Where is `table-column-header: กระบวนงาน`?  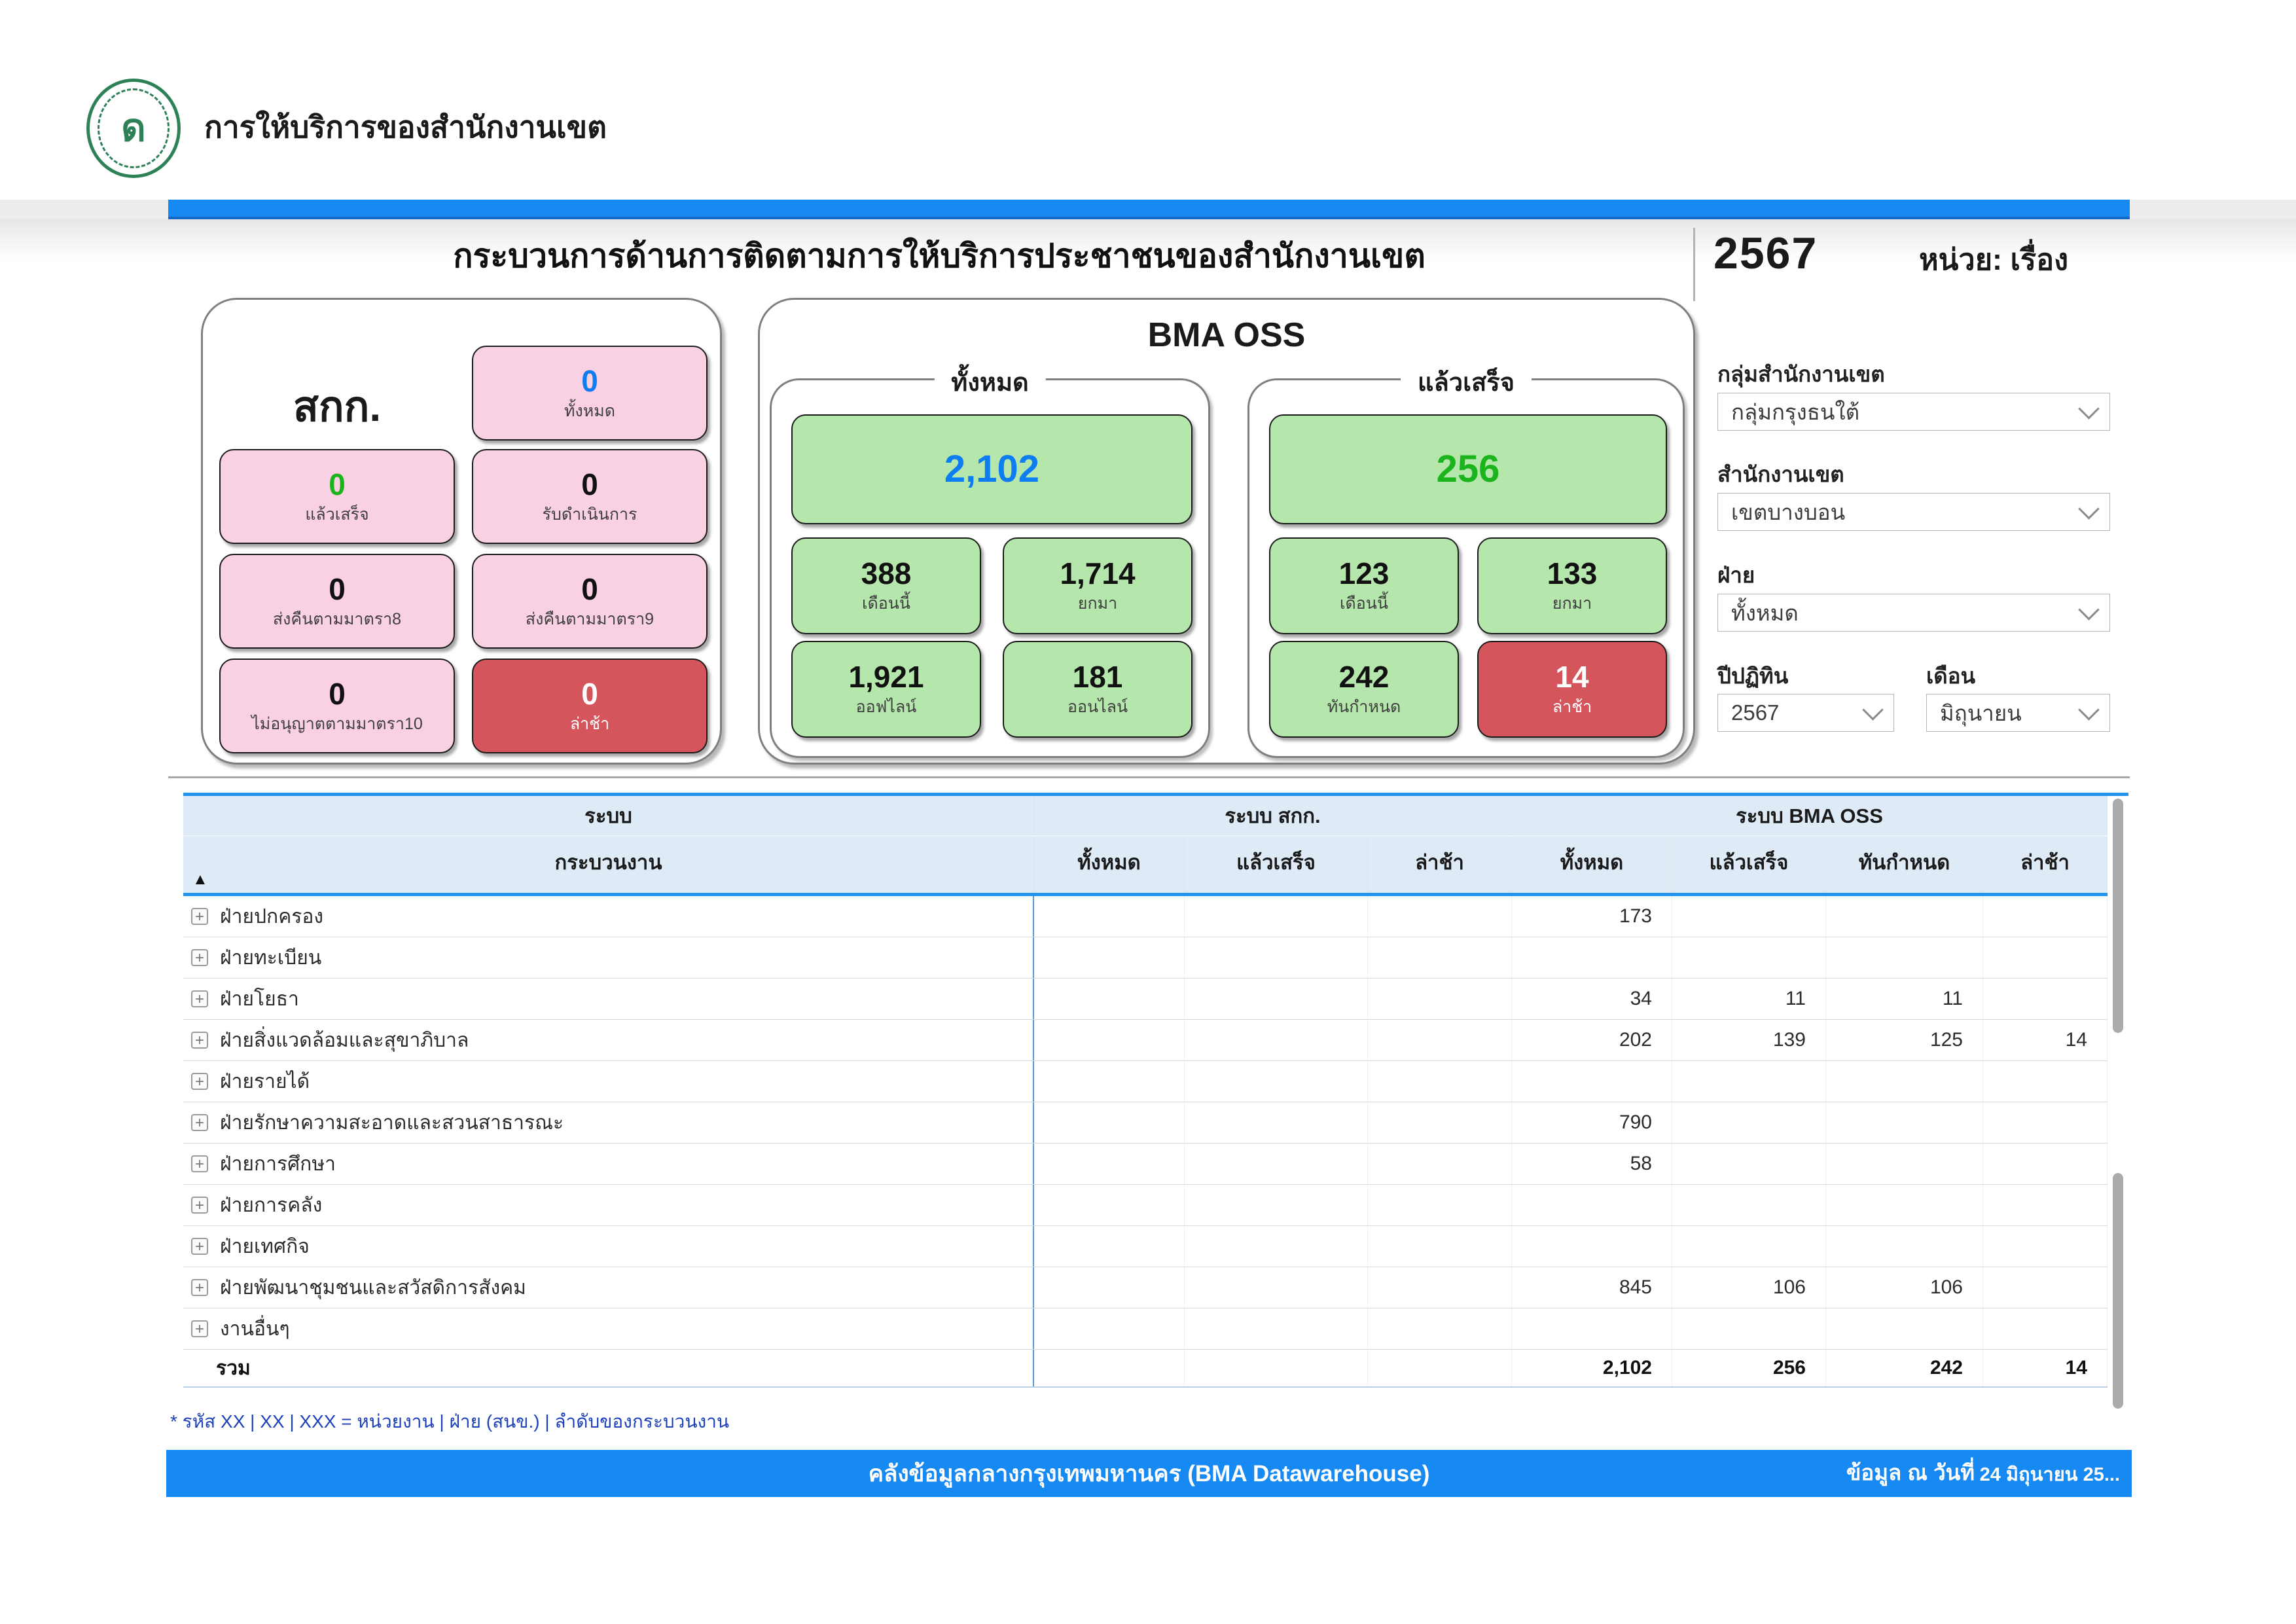
table-column-header: กระบวนงาน is located at coordinates (608, 865).